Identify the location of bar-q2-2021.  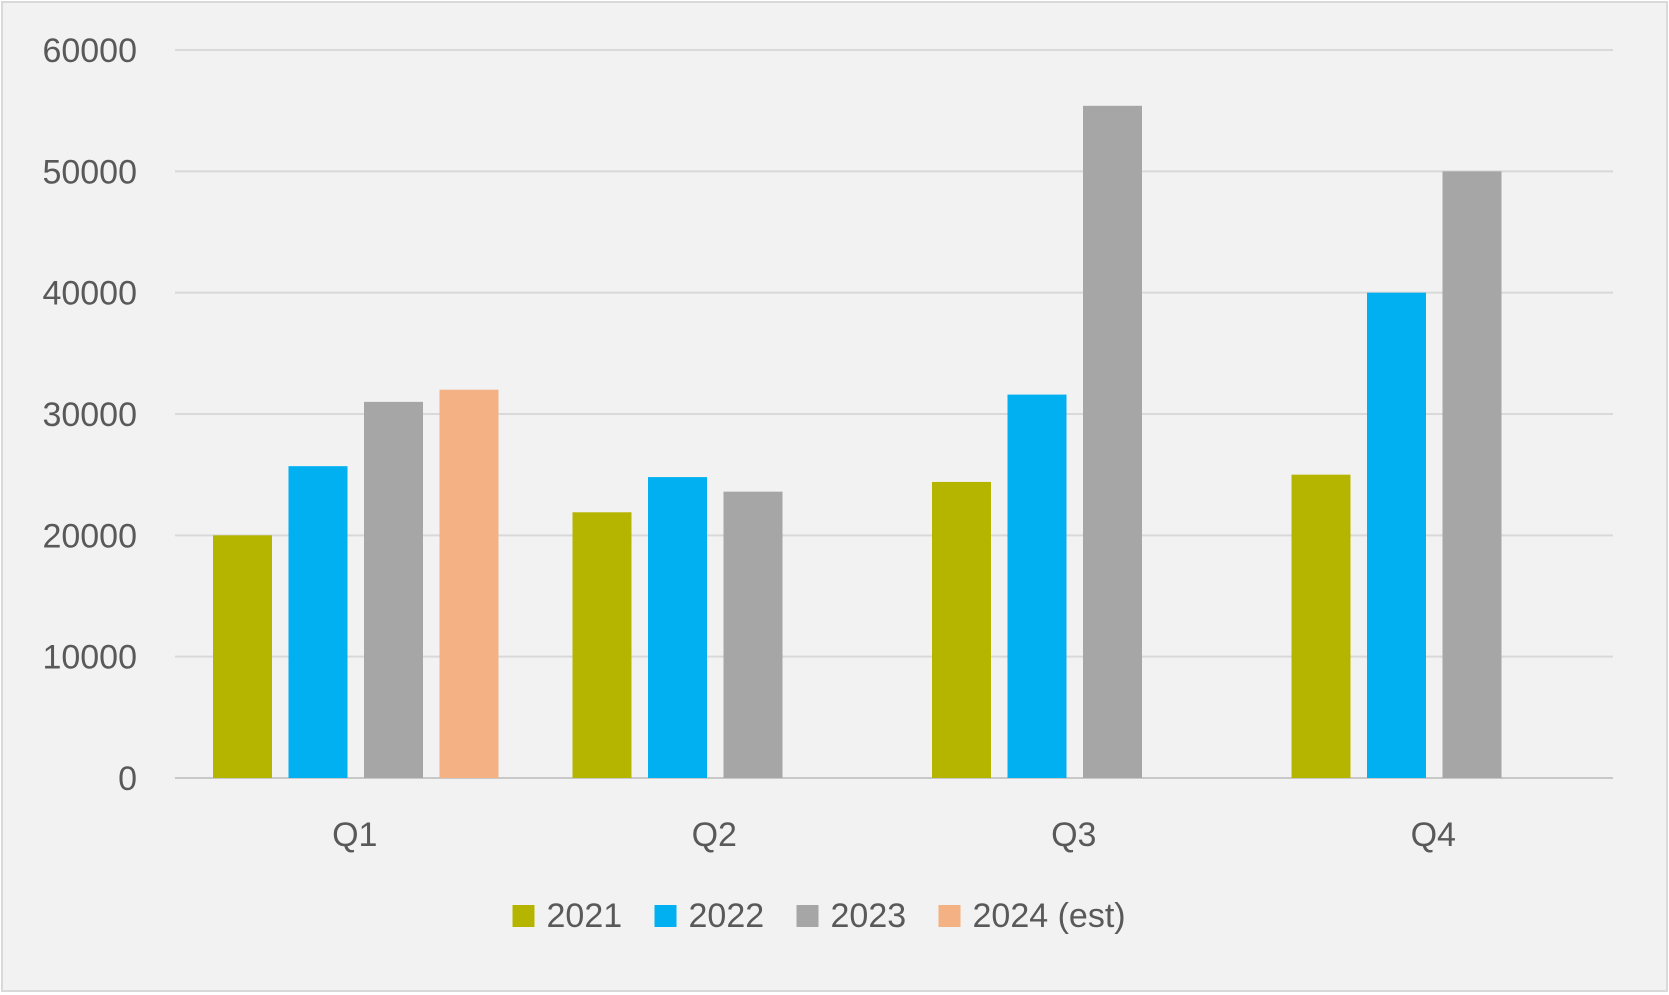
(602, 645).